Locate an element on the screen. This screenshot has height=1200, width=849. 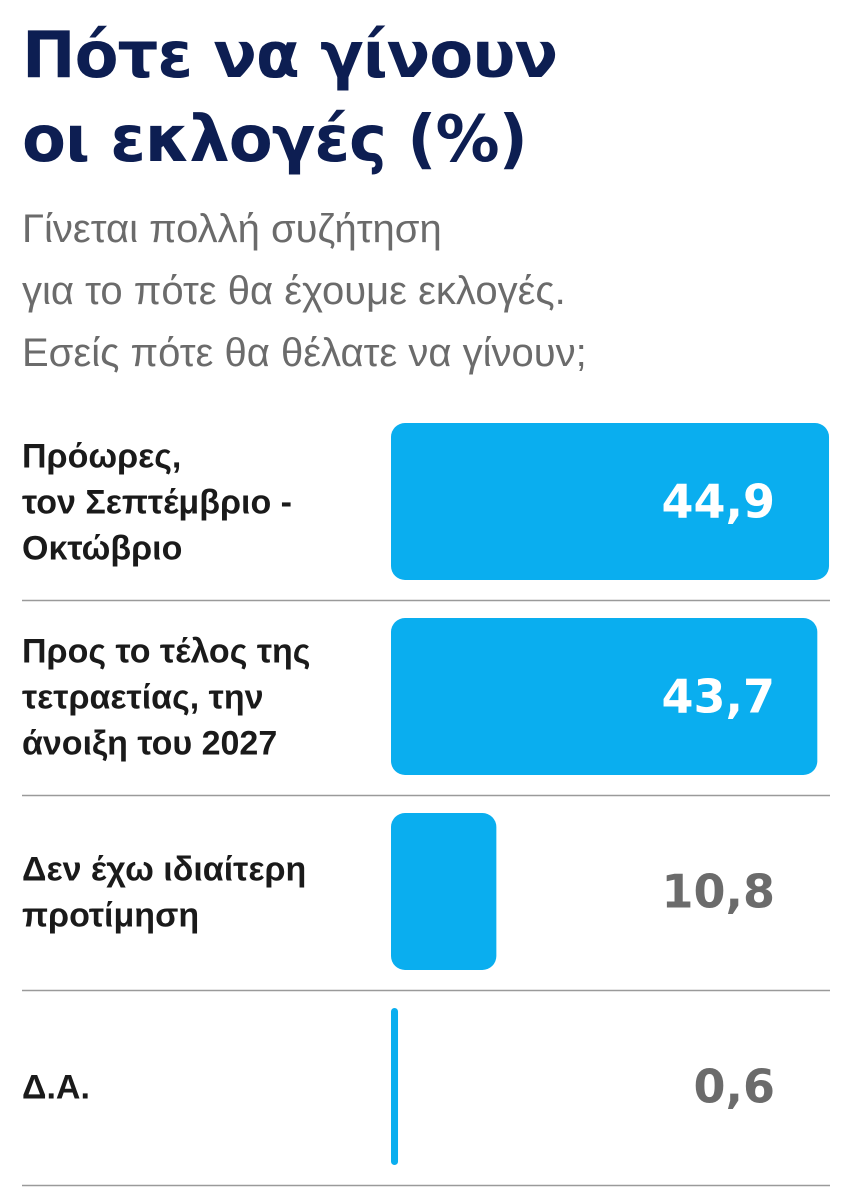
chart-subtitle-line-1: Γίνεται πολλή συζήτηση is located at coordinates (232, 229).